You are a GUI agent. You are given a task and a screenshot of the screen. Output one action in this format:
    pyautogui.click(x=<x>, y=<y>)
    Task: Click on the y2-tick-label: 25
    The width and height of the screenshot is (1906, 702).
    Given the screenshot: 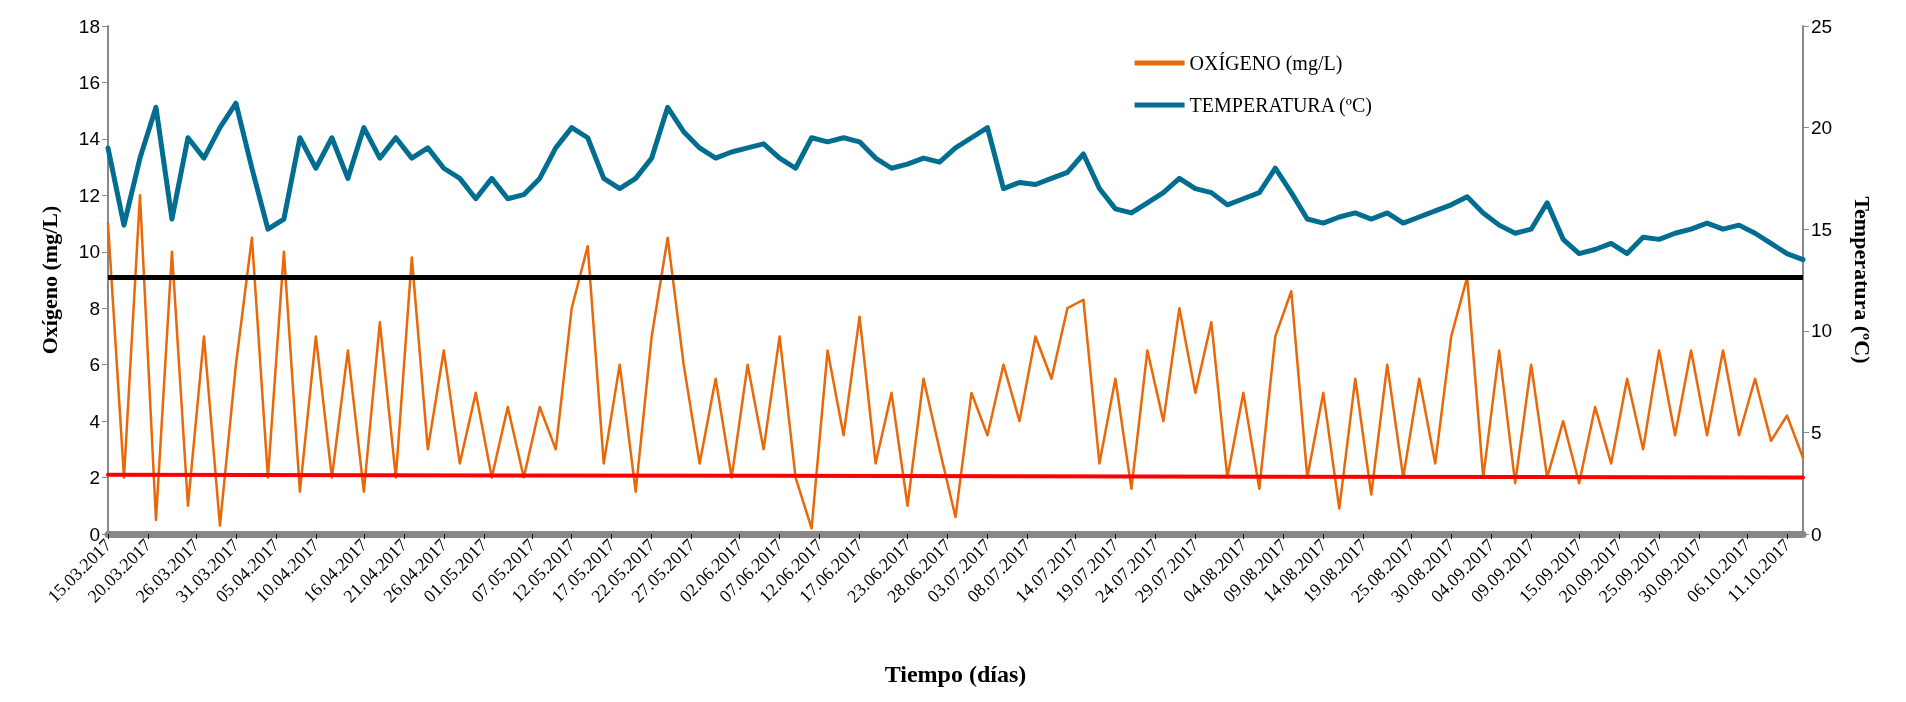 What is the action you would take?
    pyautogui.click(x=1822, y=26)
    